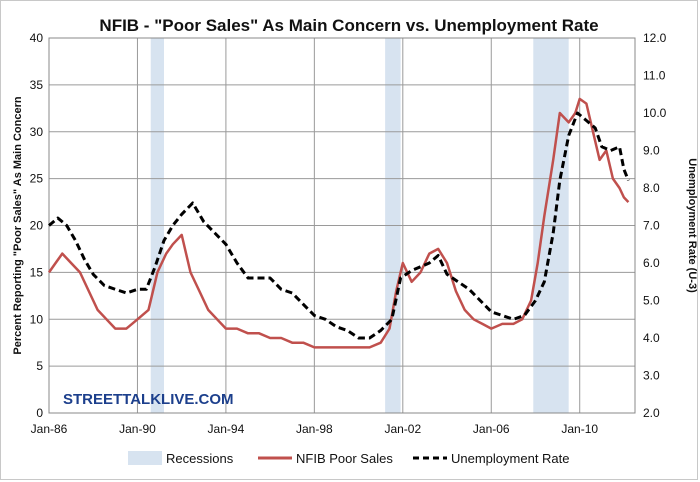 This screenshot has width=700, height=482. Describe the element at coordinates (491, 429) in the screenshot. I see `x-tick-label: Jan-06` at that location.